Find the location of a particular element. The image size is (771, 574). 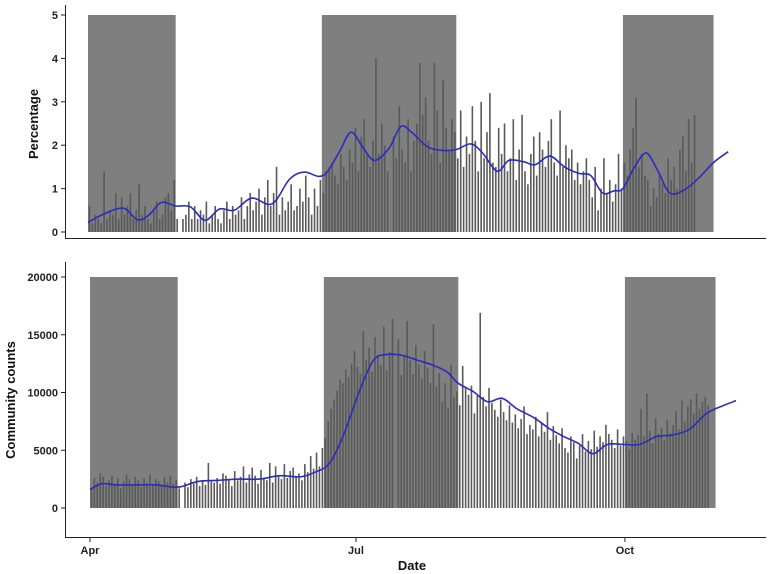

top-y-tick-label: 4 is located at coordinates (55, 59).